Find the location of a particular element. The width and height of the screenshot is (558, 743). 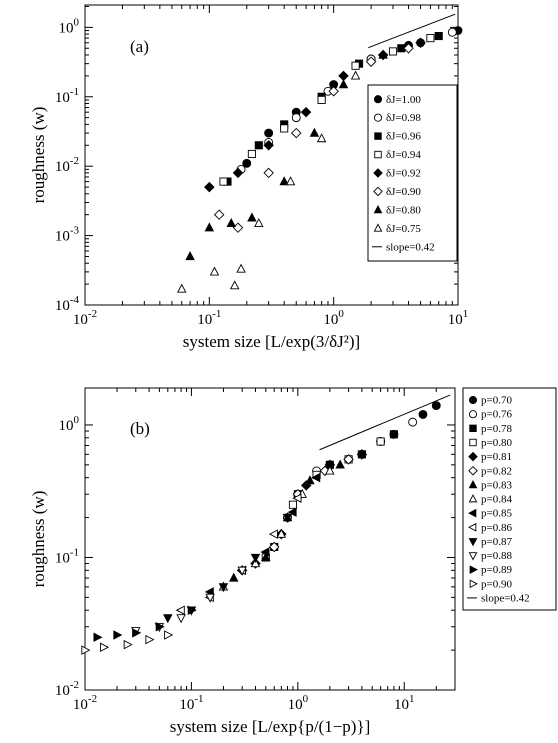

legend-label: δJ=0.96 is located at coordinates (403, 137).